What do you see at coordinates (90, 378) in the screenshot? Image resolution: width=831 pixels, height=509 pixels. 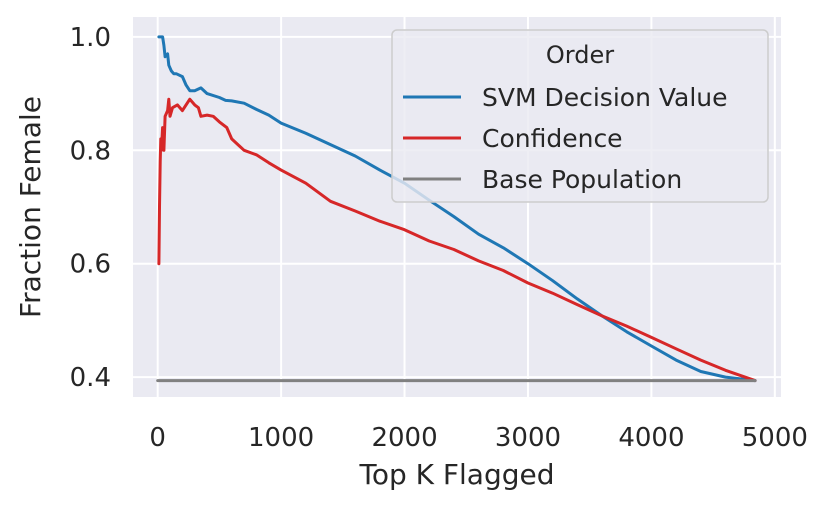 I see `y-tick-label: 0.4` at bounding box center [90, 378].